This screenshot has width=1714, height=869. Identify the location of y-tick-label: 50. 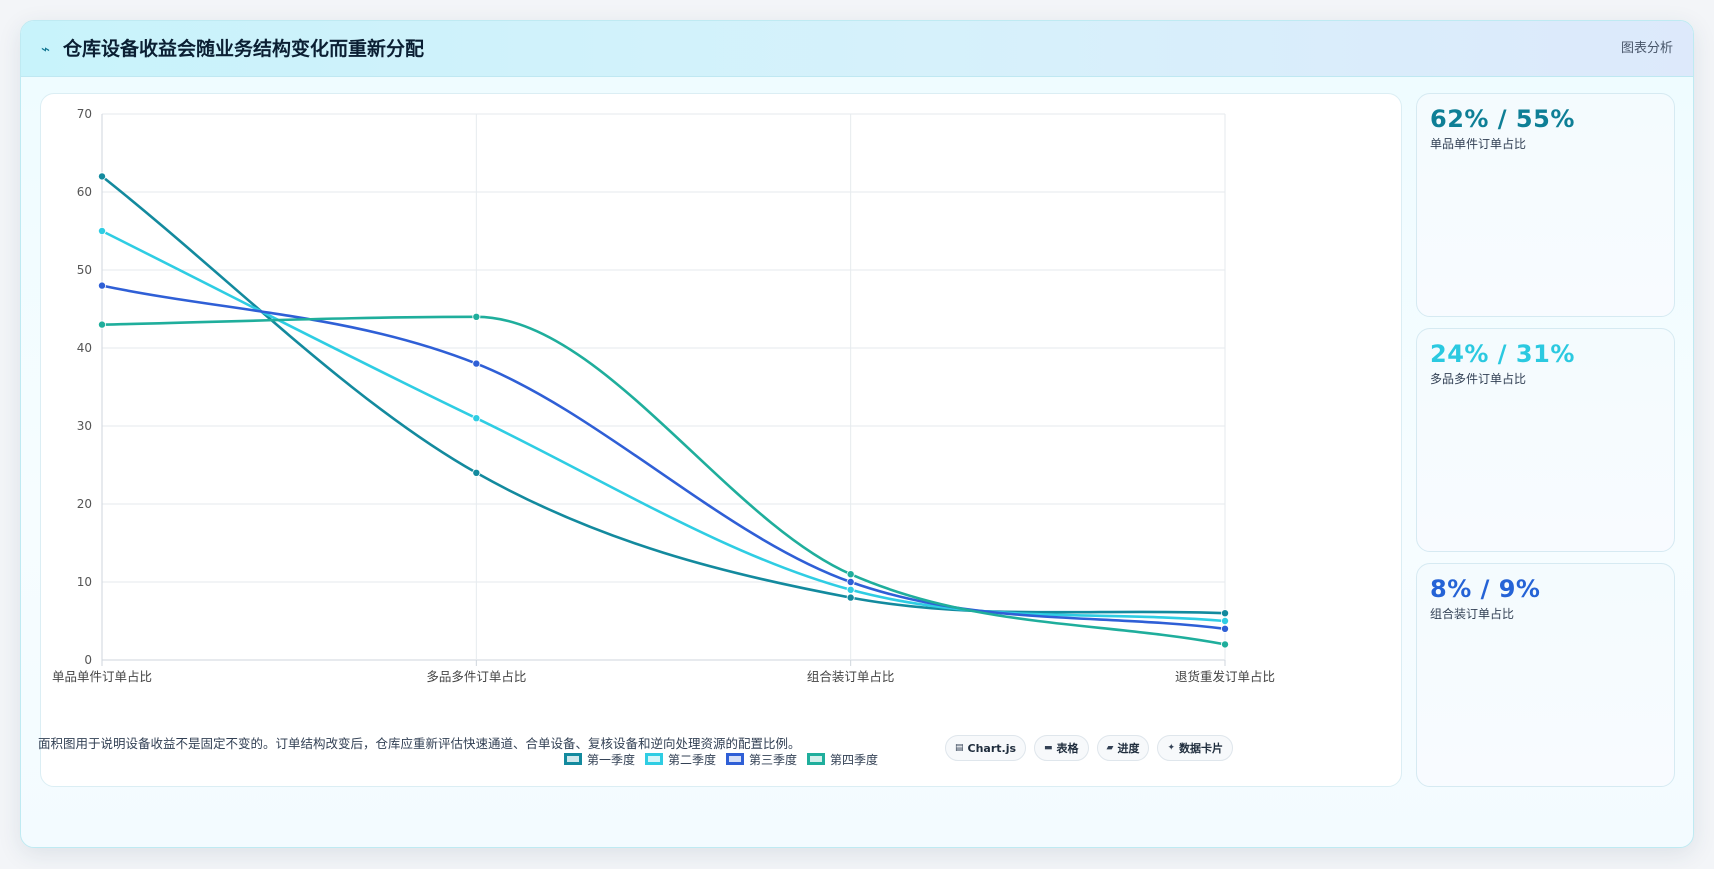
(84, 270).